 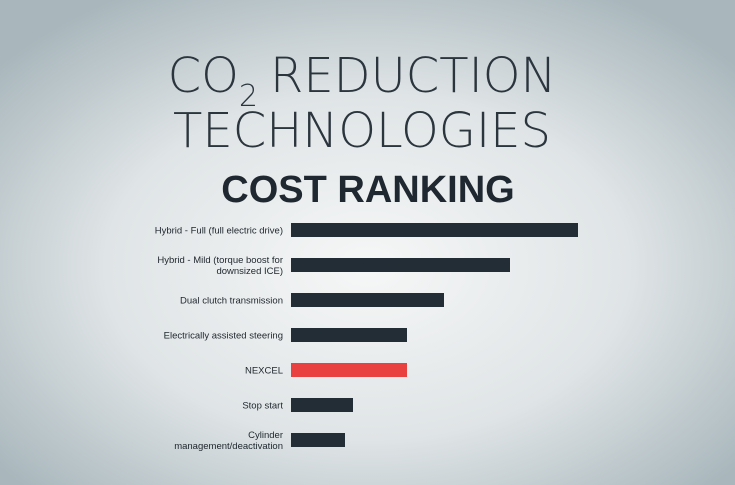 I want to click on title-rest: REDUCTION, so click(x=413, y=76).